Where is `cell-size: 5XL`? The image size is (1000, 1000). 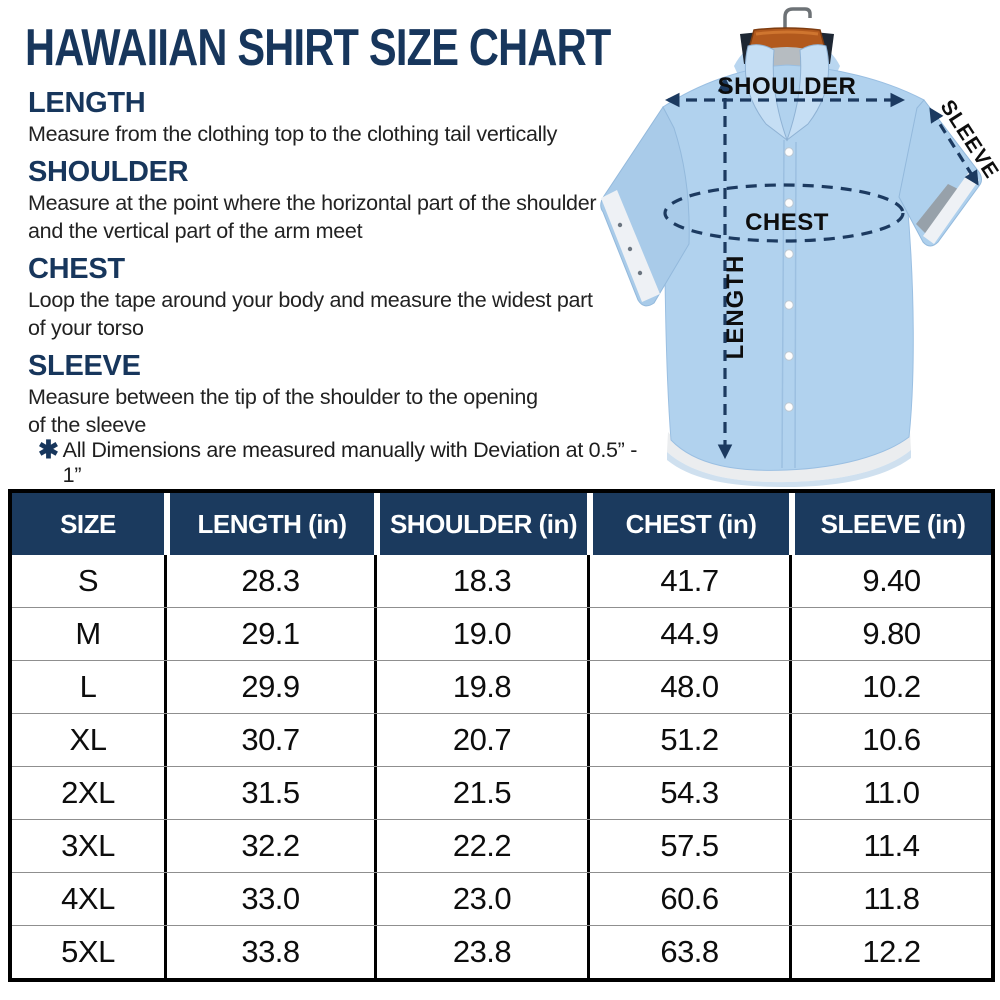 cell-size: 5XL is located at coordinates (88, 951).